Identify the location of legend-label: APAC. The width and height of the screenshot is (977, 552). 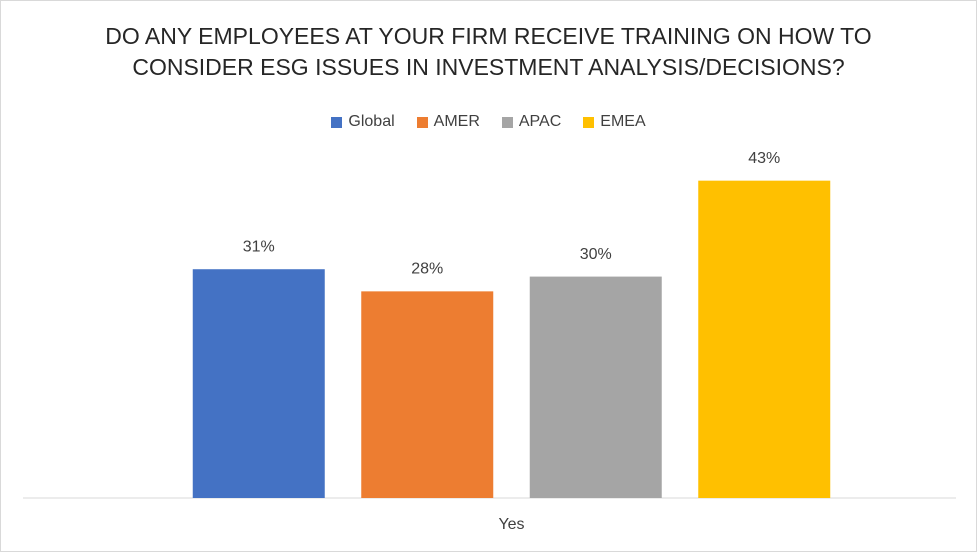
(540, 121).